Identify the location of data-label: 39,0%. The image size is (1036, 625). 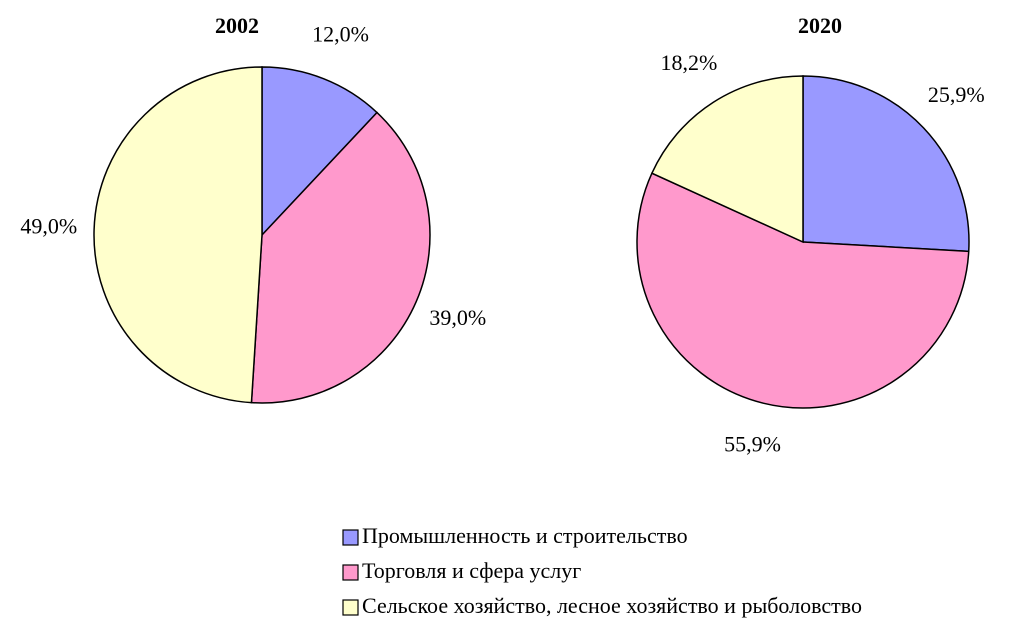
(457, 317).